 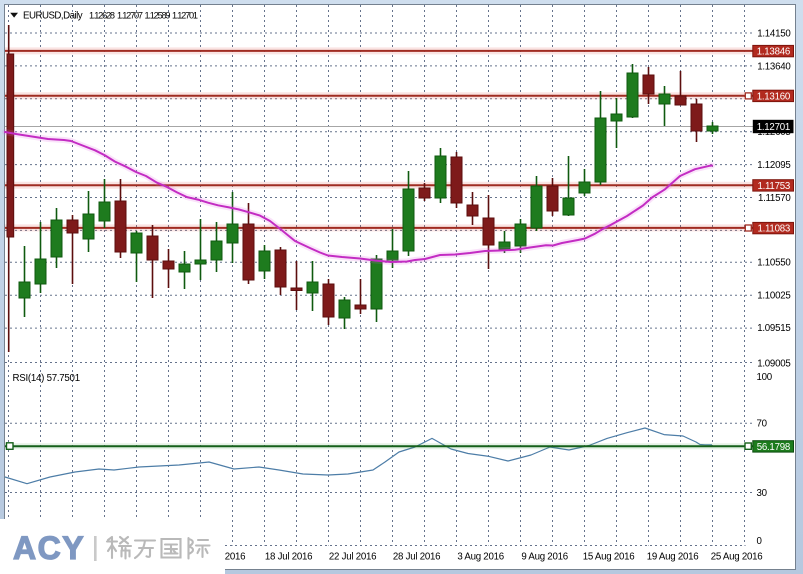 What do you see at coordinates (158, 16) in the screenshot?
I see `svg-text: 1.12589` at bounding box center [158, 16].